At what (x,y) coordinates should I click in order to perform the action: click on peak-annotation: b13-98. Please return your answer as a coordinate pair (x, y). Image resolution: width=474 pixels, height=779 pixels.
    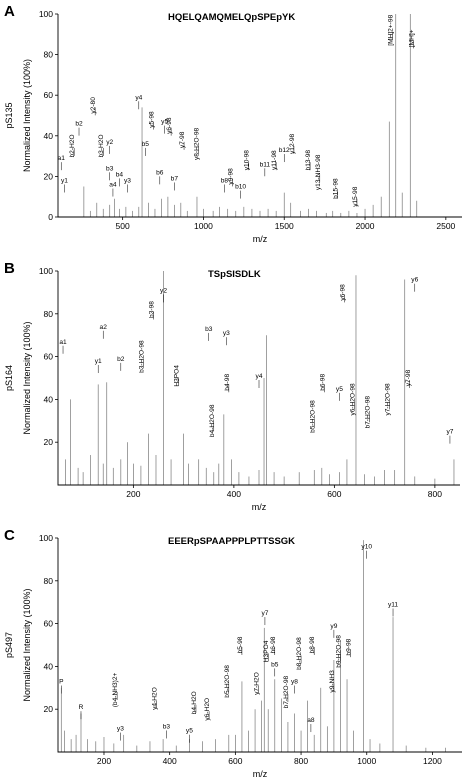
    Looking at the image, I should click on (308, 160).